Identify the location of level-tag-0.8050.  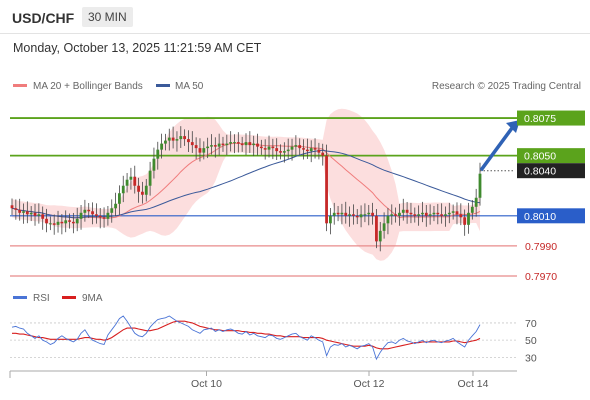
(551, 156).